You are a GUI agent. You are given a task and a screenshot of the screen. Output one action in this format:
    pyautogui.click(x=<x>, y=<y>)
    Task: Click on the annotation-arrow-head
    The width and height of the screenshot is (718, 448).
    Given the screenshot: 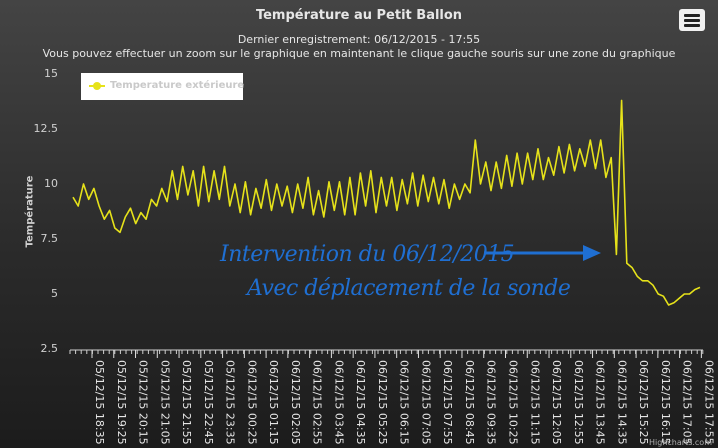 What is the action you would take?
    pyautogui.click(x=592, y=253)
    